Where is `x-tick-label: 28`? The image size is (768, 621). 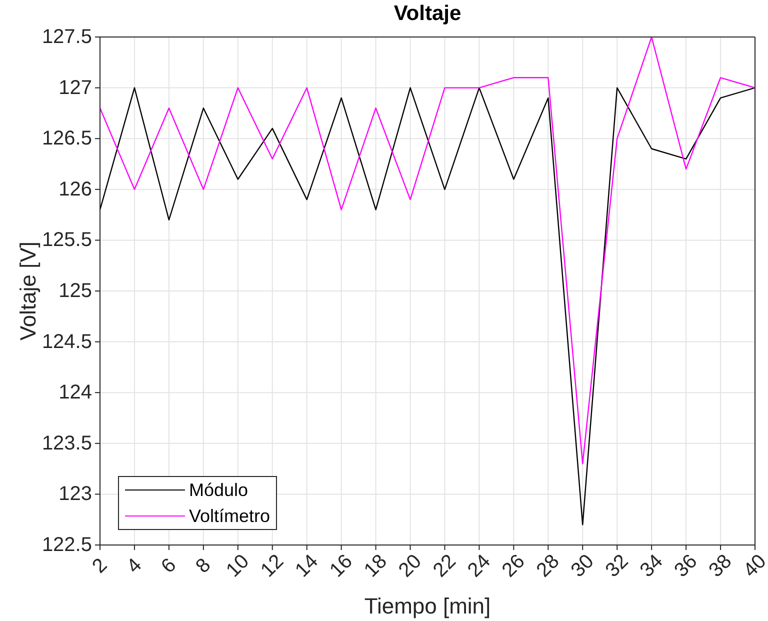
x-tick-label: 28 is located at coordinates (548, 566).